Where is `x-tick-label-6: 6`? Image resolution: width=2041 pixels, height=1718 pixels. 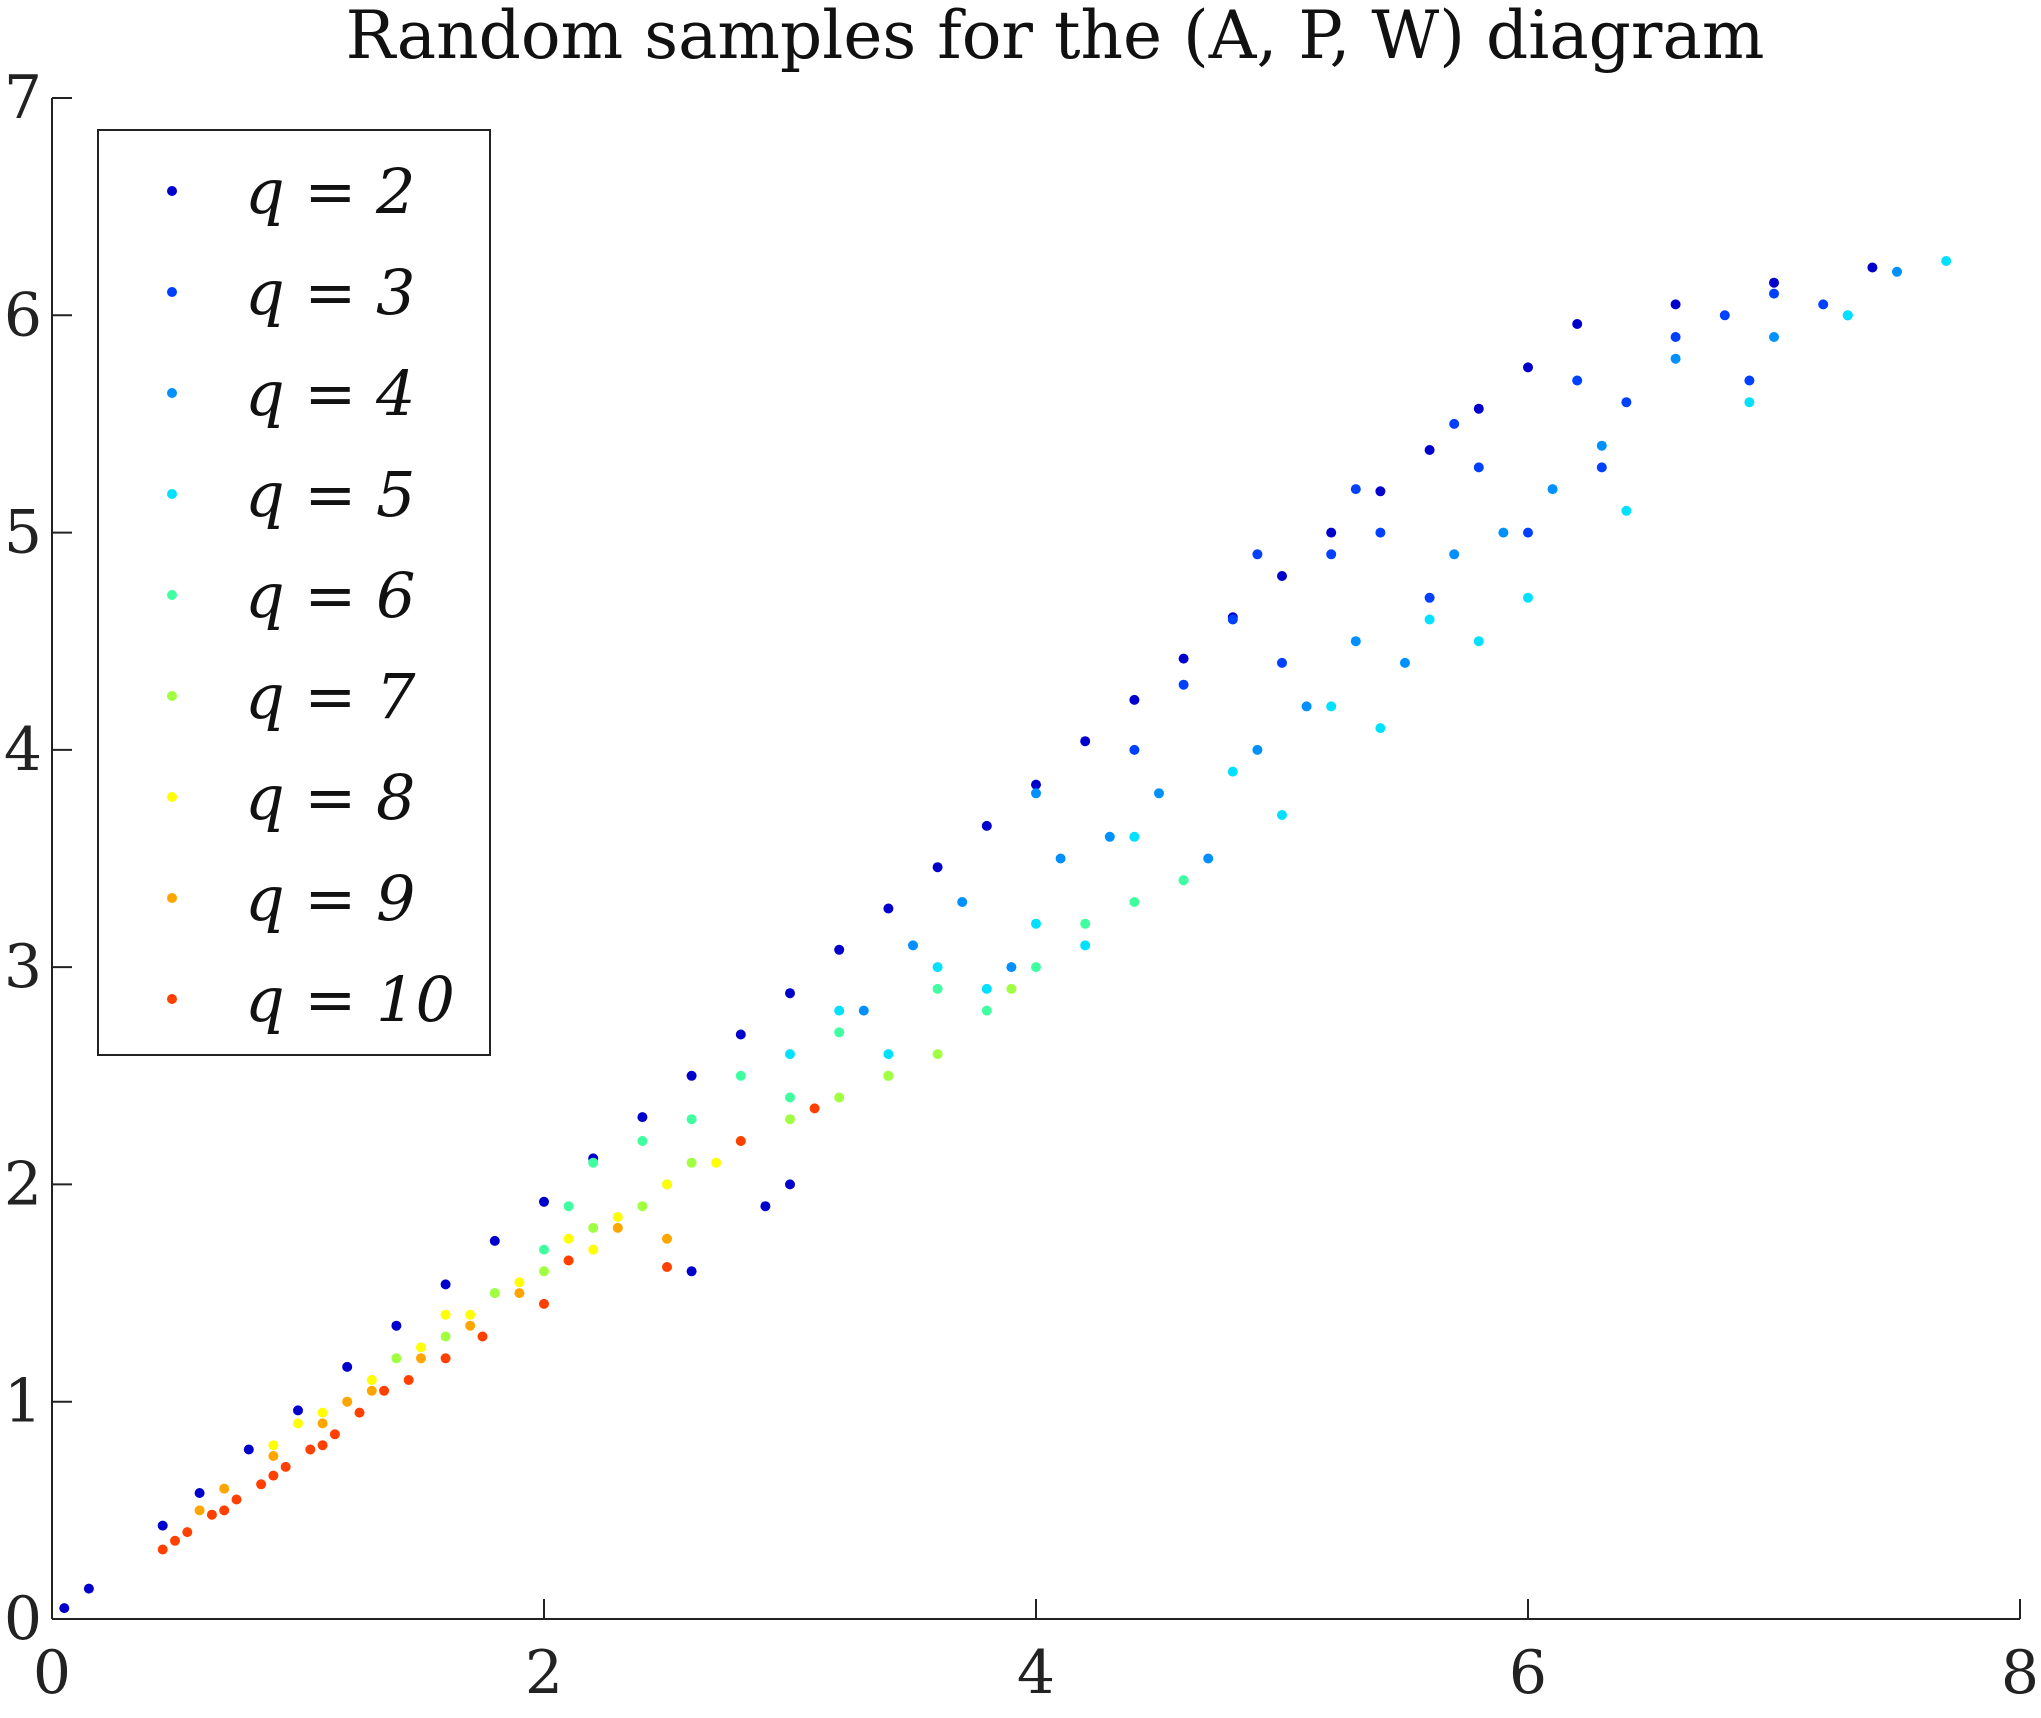
x-tick-label-6: 6 is located at coordinates (1528, 1673).